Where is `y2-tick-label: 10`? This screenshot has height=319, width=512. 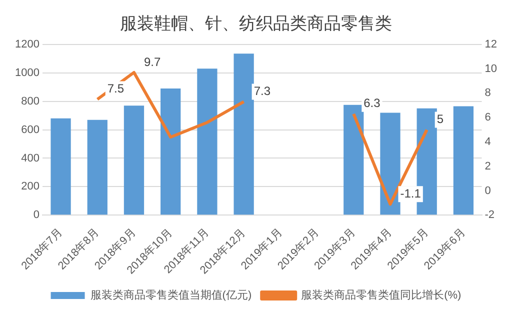
y2-tick-label: 10 is located at coordinates (491, 68).